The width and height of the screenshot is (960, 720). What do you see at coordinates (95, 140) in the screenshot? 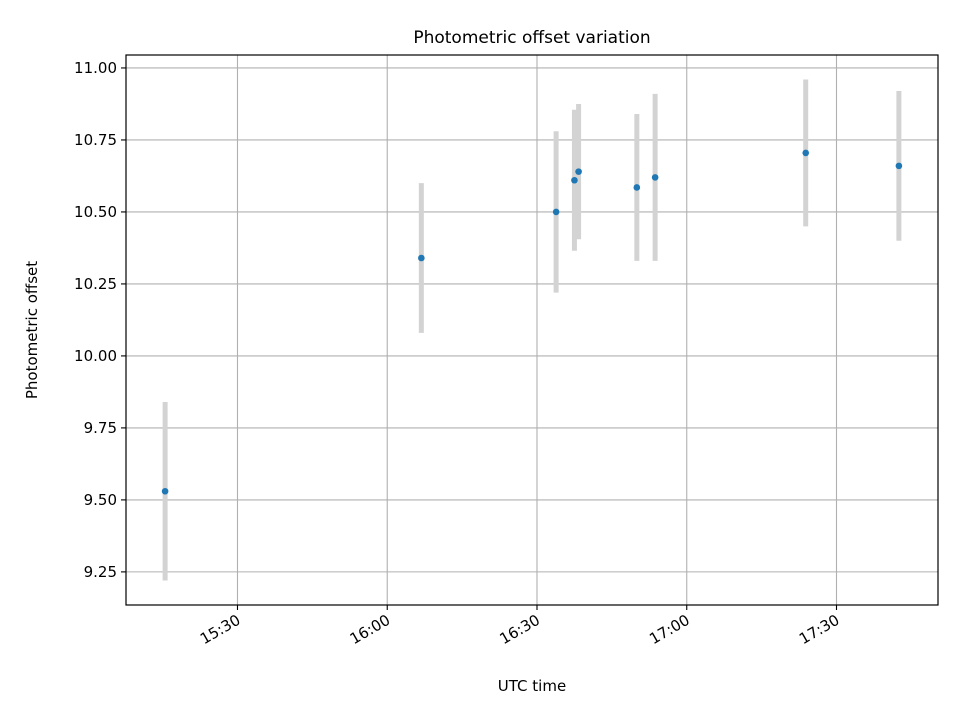
I see `y-tick-label: 10.75` at bounding box center [95, 140].